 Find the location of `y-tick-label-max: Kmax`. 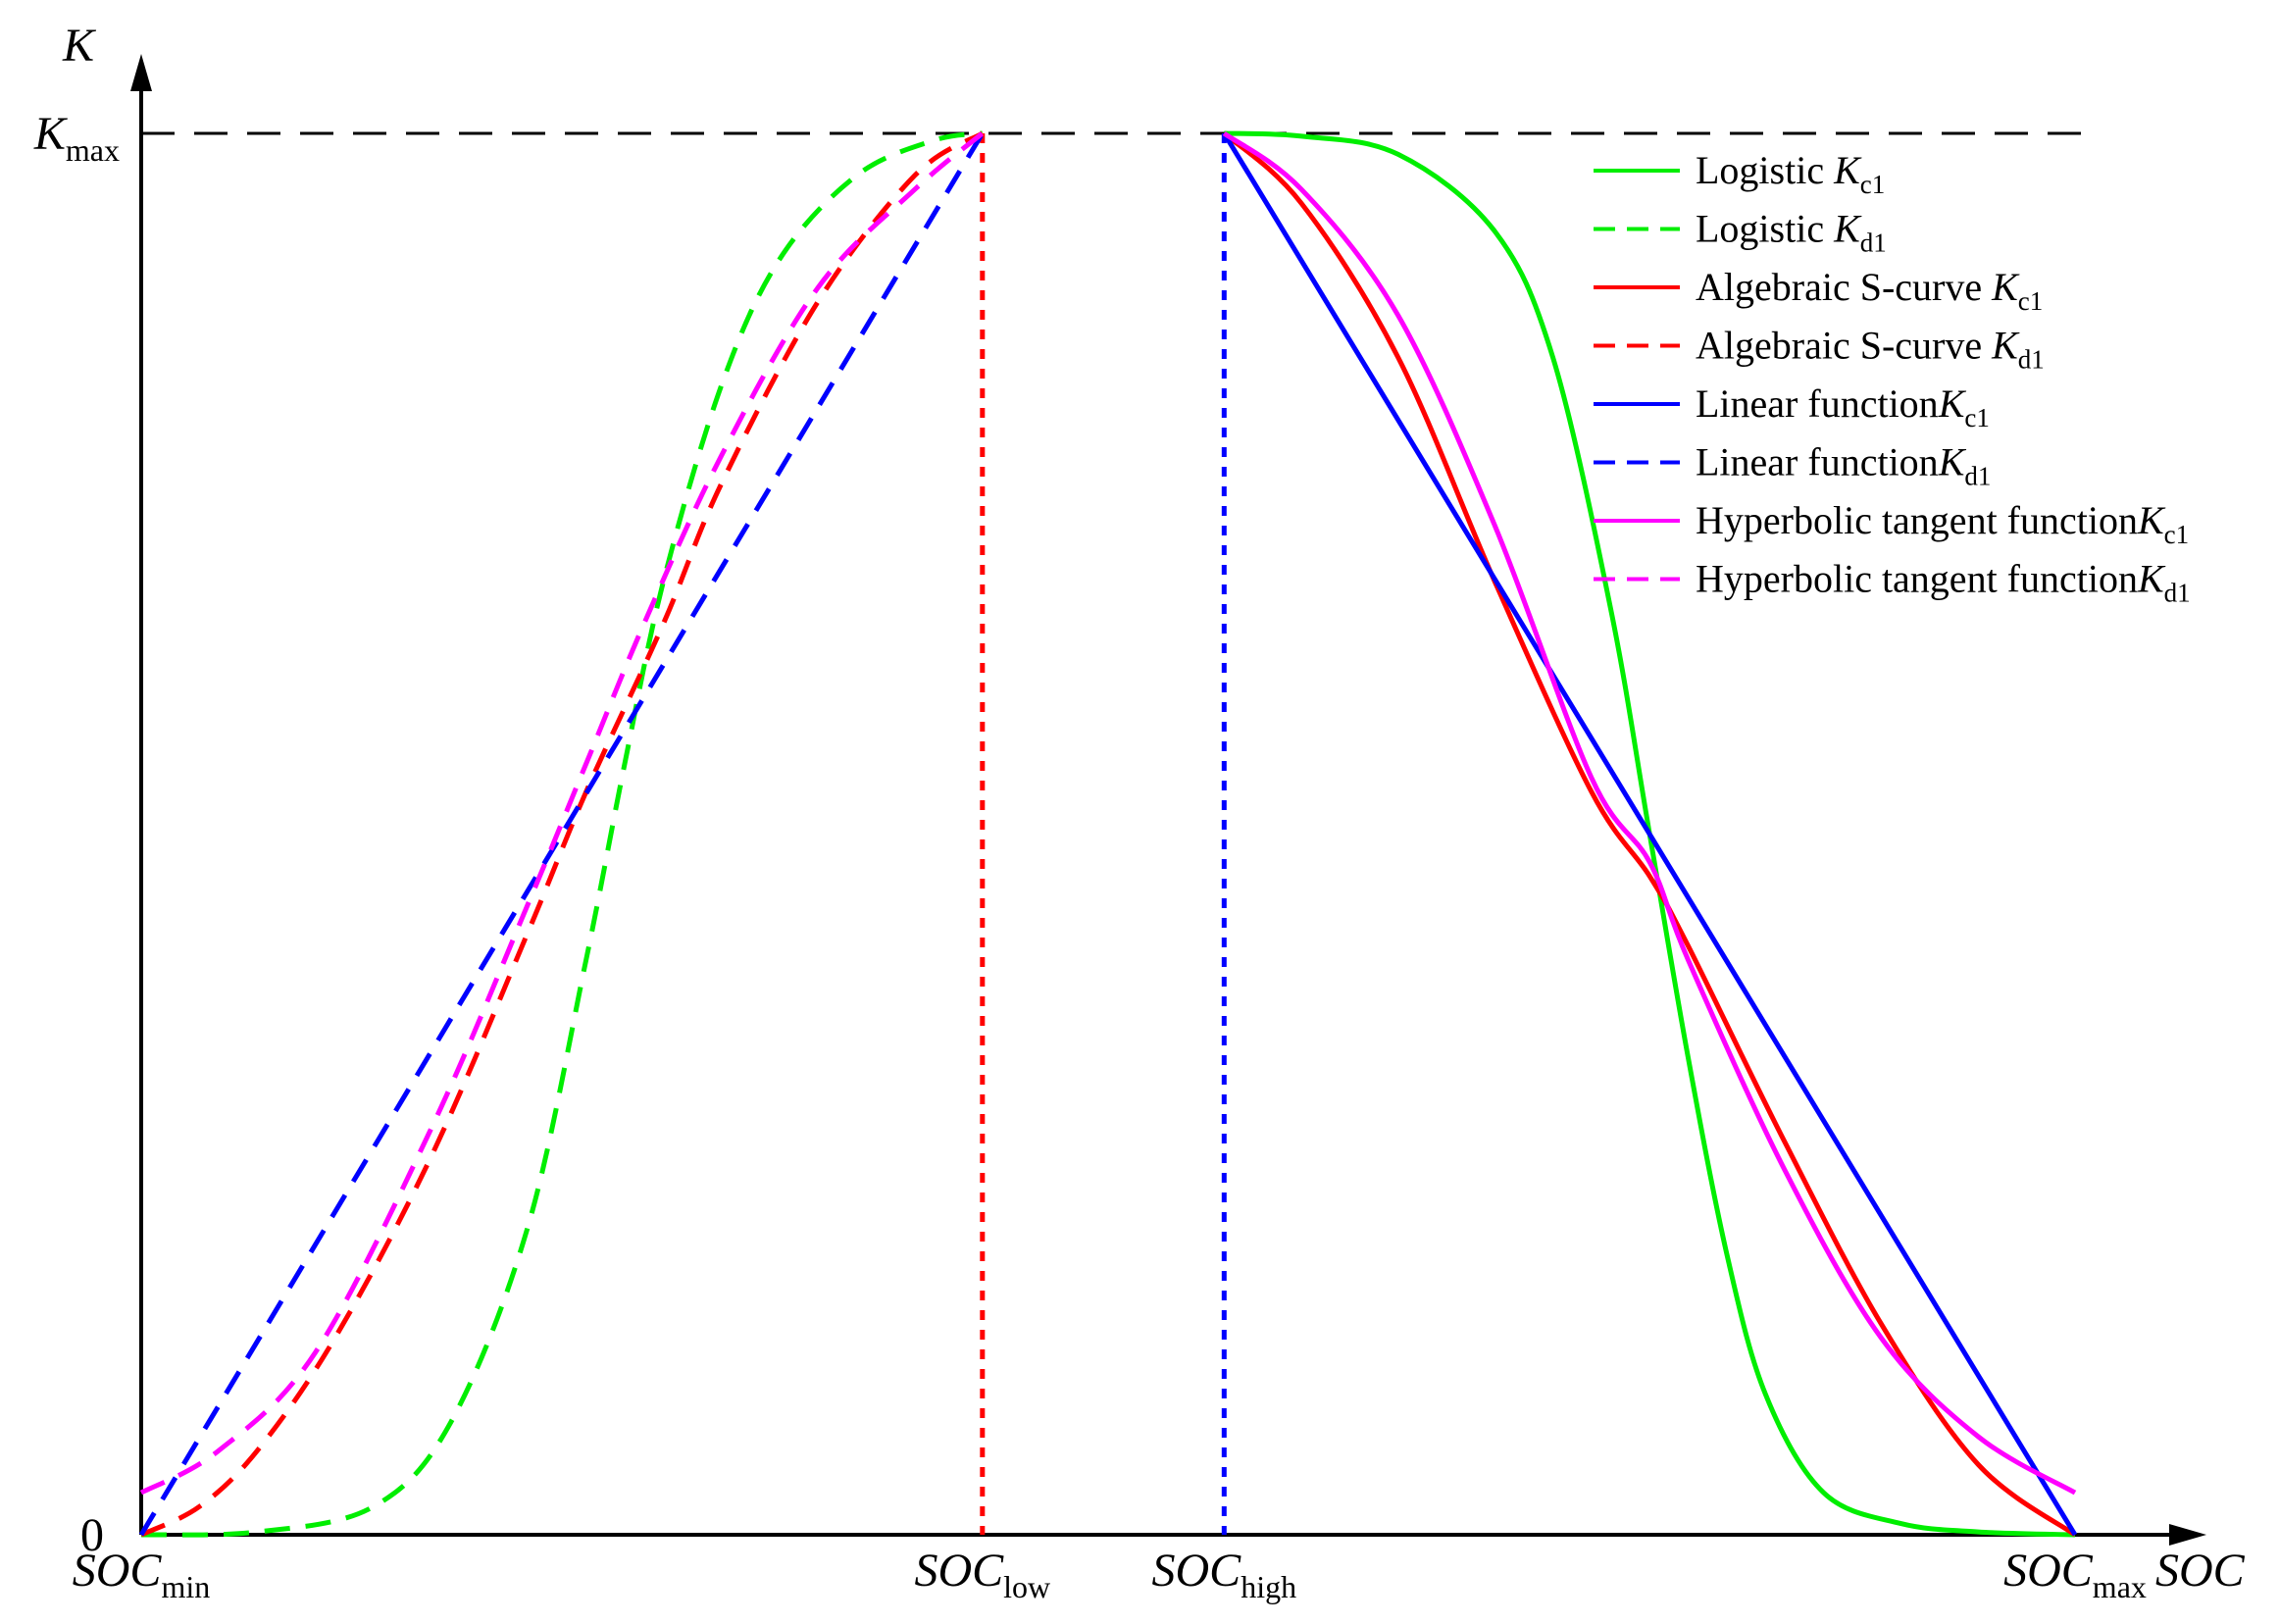

y-tick-label-max: Kmax is located at coordinates (76, 138).